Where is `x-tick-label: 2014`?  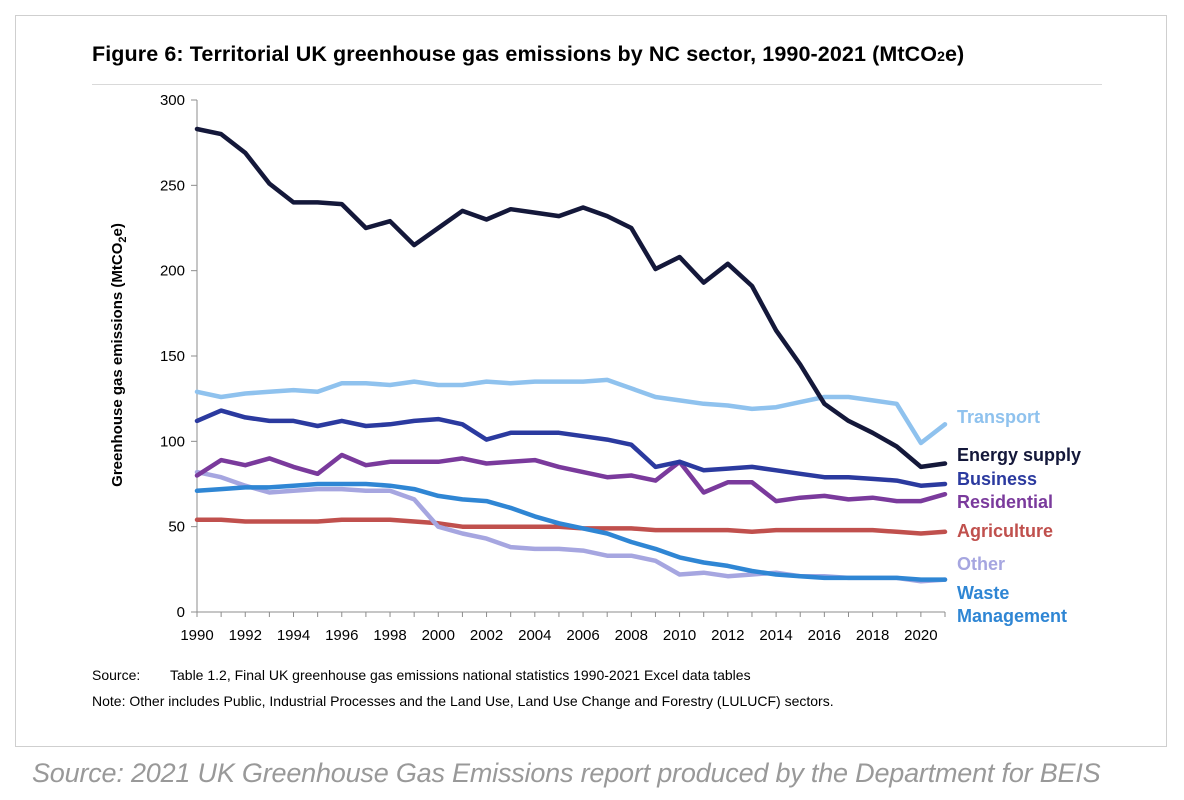
x-tick-label: 2014 is located at coordinates (775, 635).